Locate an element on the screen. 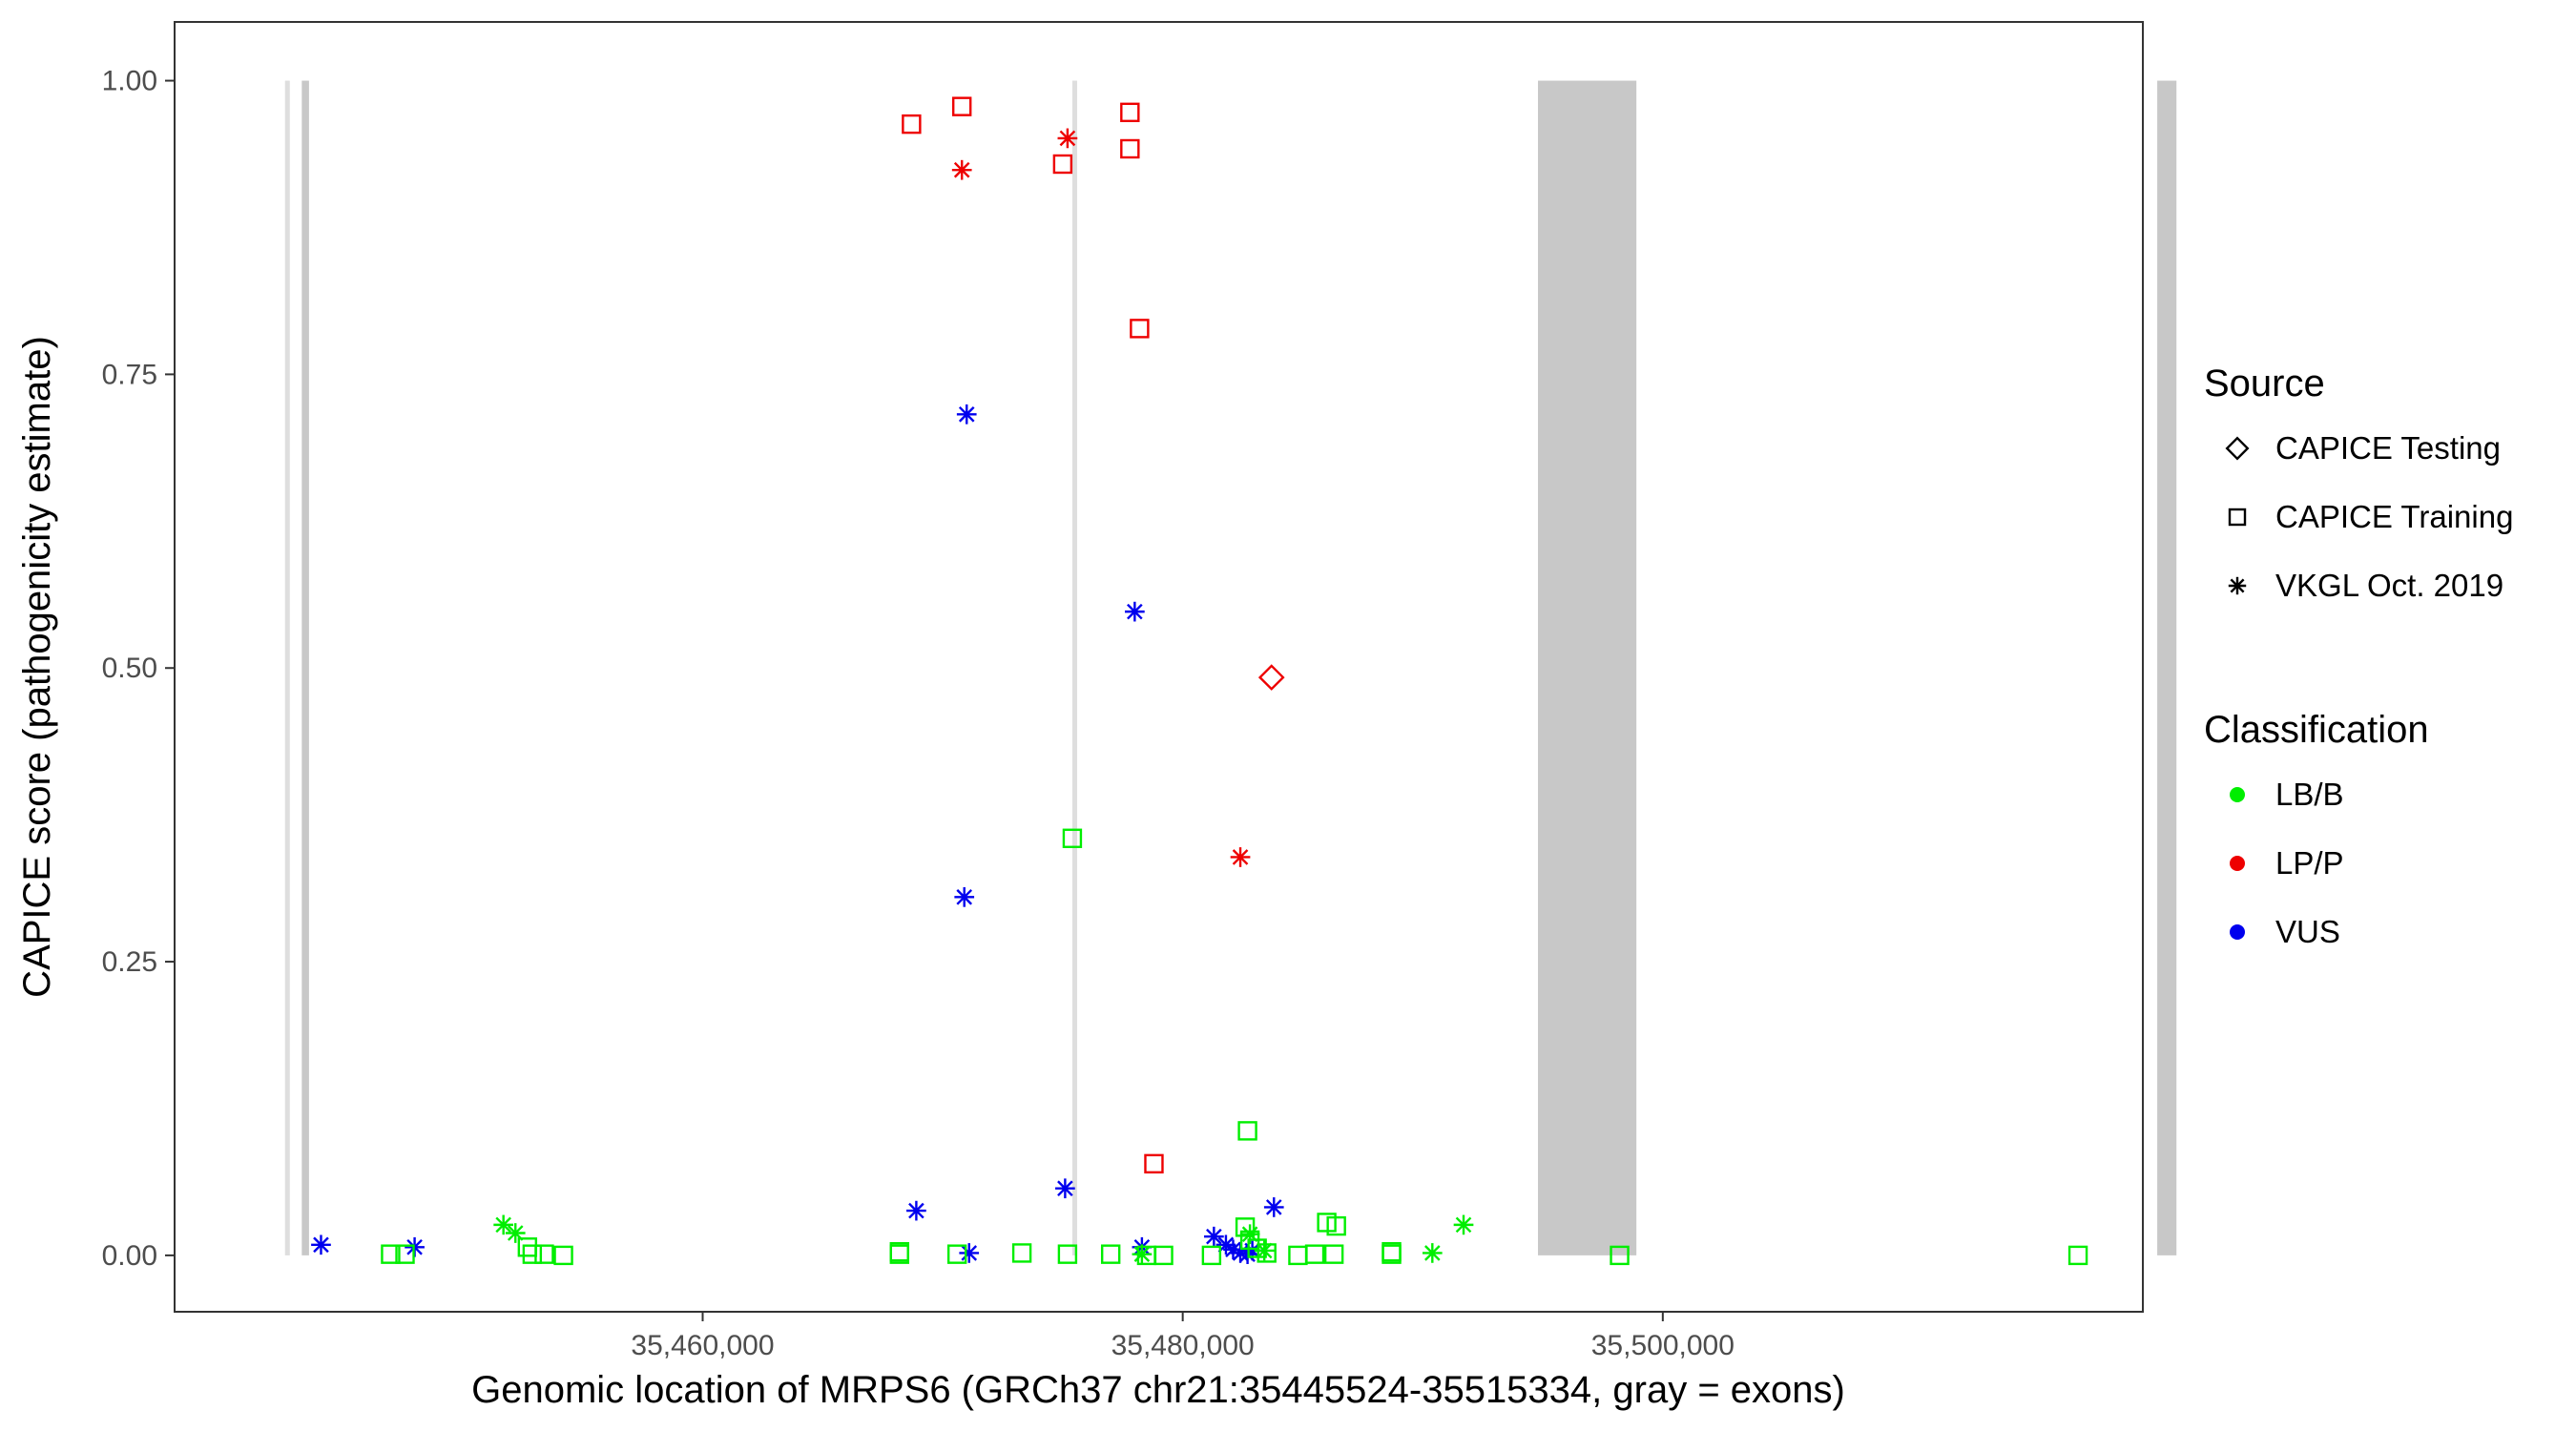 The width and height of the screenshot is (2576, 1431). legend-item-source: CAPICE Testing is located at coordinates (2363, 448).